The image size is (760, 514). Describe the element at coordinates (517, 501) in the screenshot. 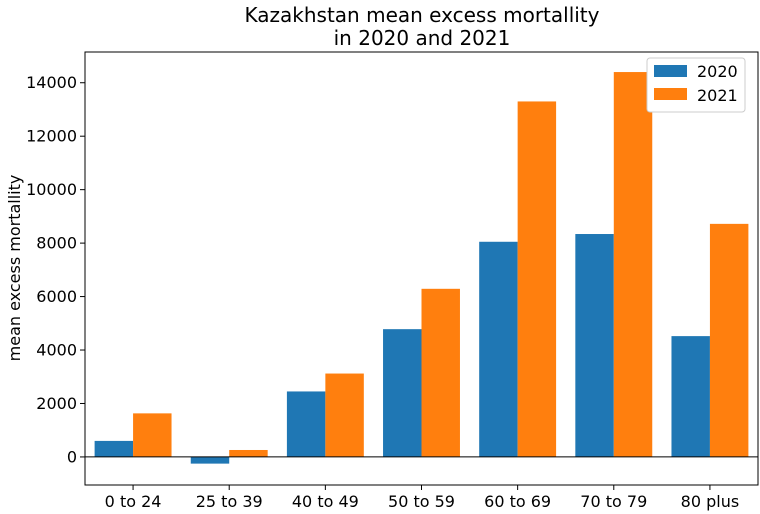

I see `x-tick-label: 60 to 69` at that location.